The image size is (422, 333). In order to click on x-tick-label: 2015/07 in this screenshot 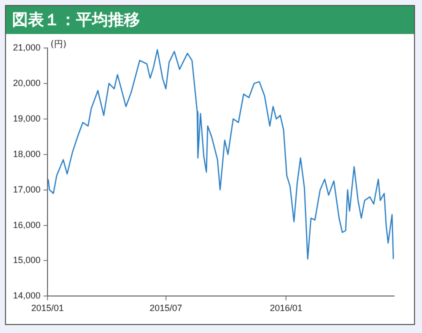, I will do `click(166, 308)`.